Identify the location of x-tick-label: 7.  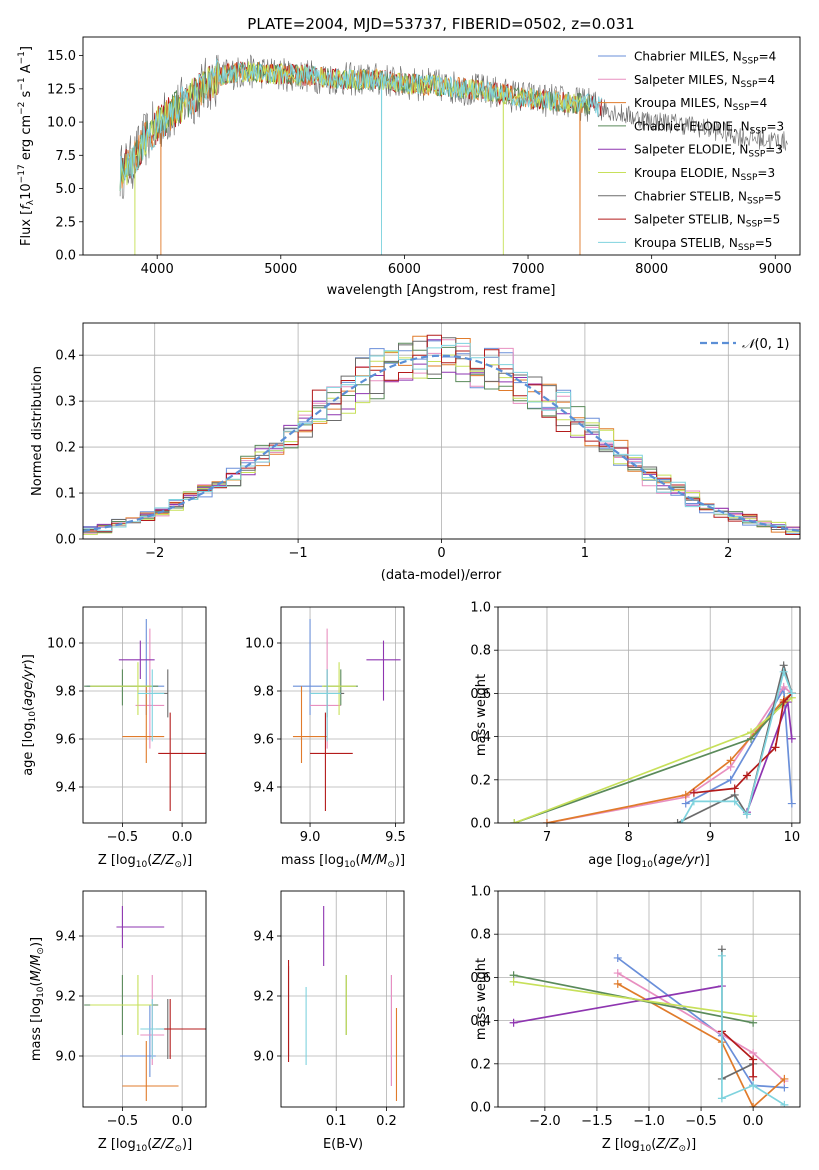
(547, 837).